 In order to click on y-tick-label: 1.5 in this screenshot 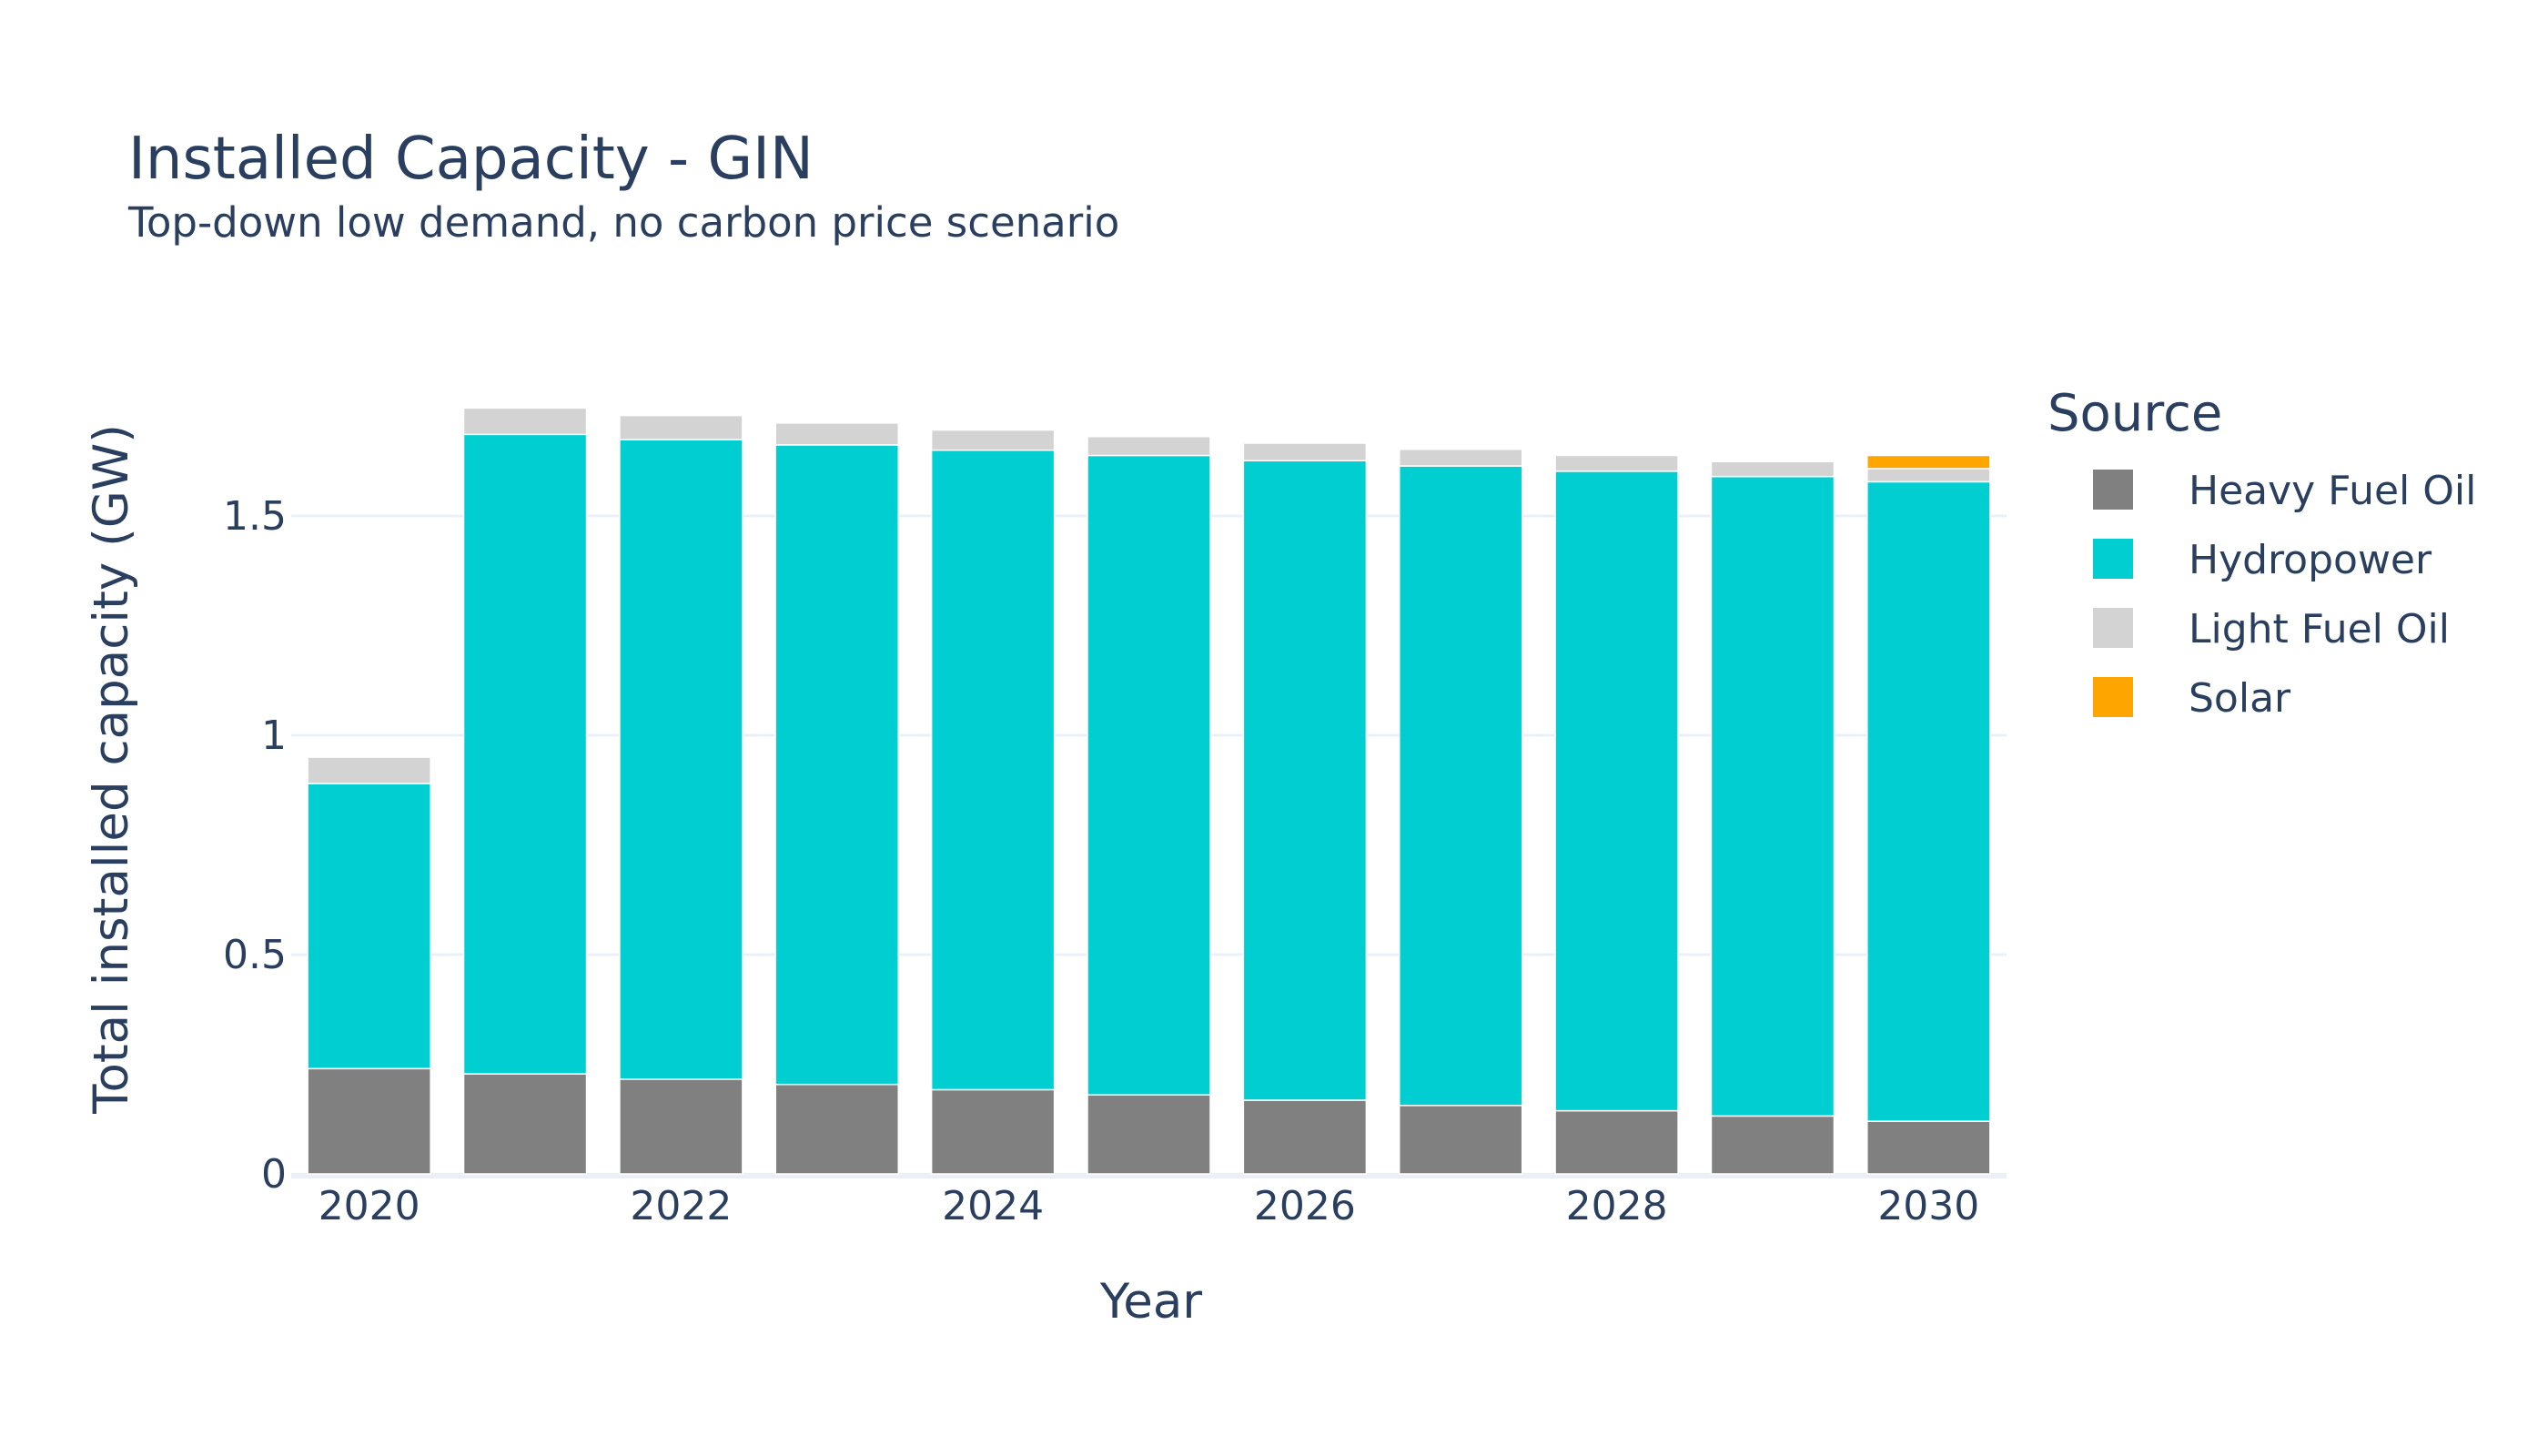, I will do `click(255, 517)`.